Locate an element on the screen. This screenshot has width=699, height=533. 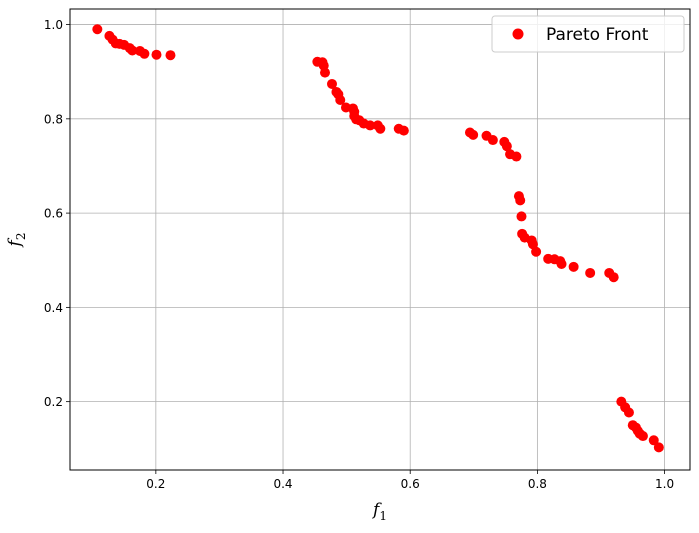
y-axis-label: f2 is located at coordinates (16, 241).